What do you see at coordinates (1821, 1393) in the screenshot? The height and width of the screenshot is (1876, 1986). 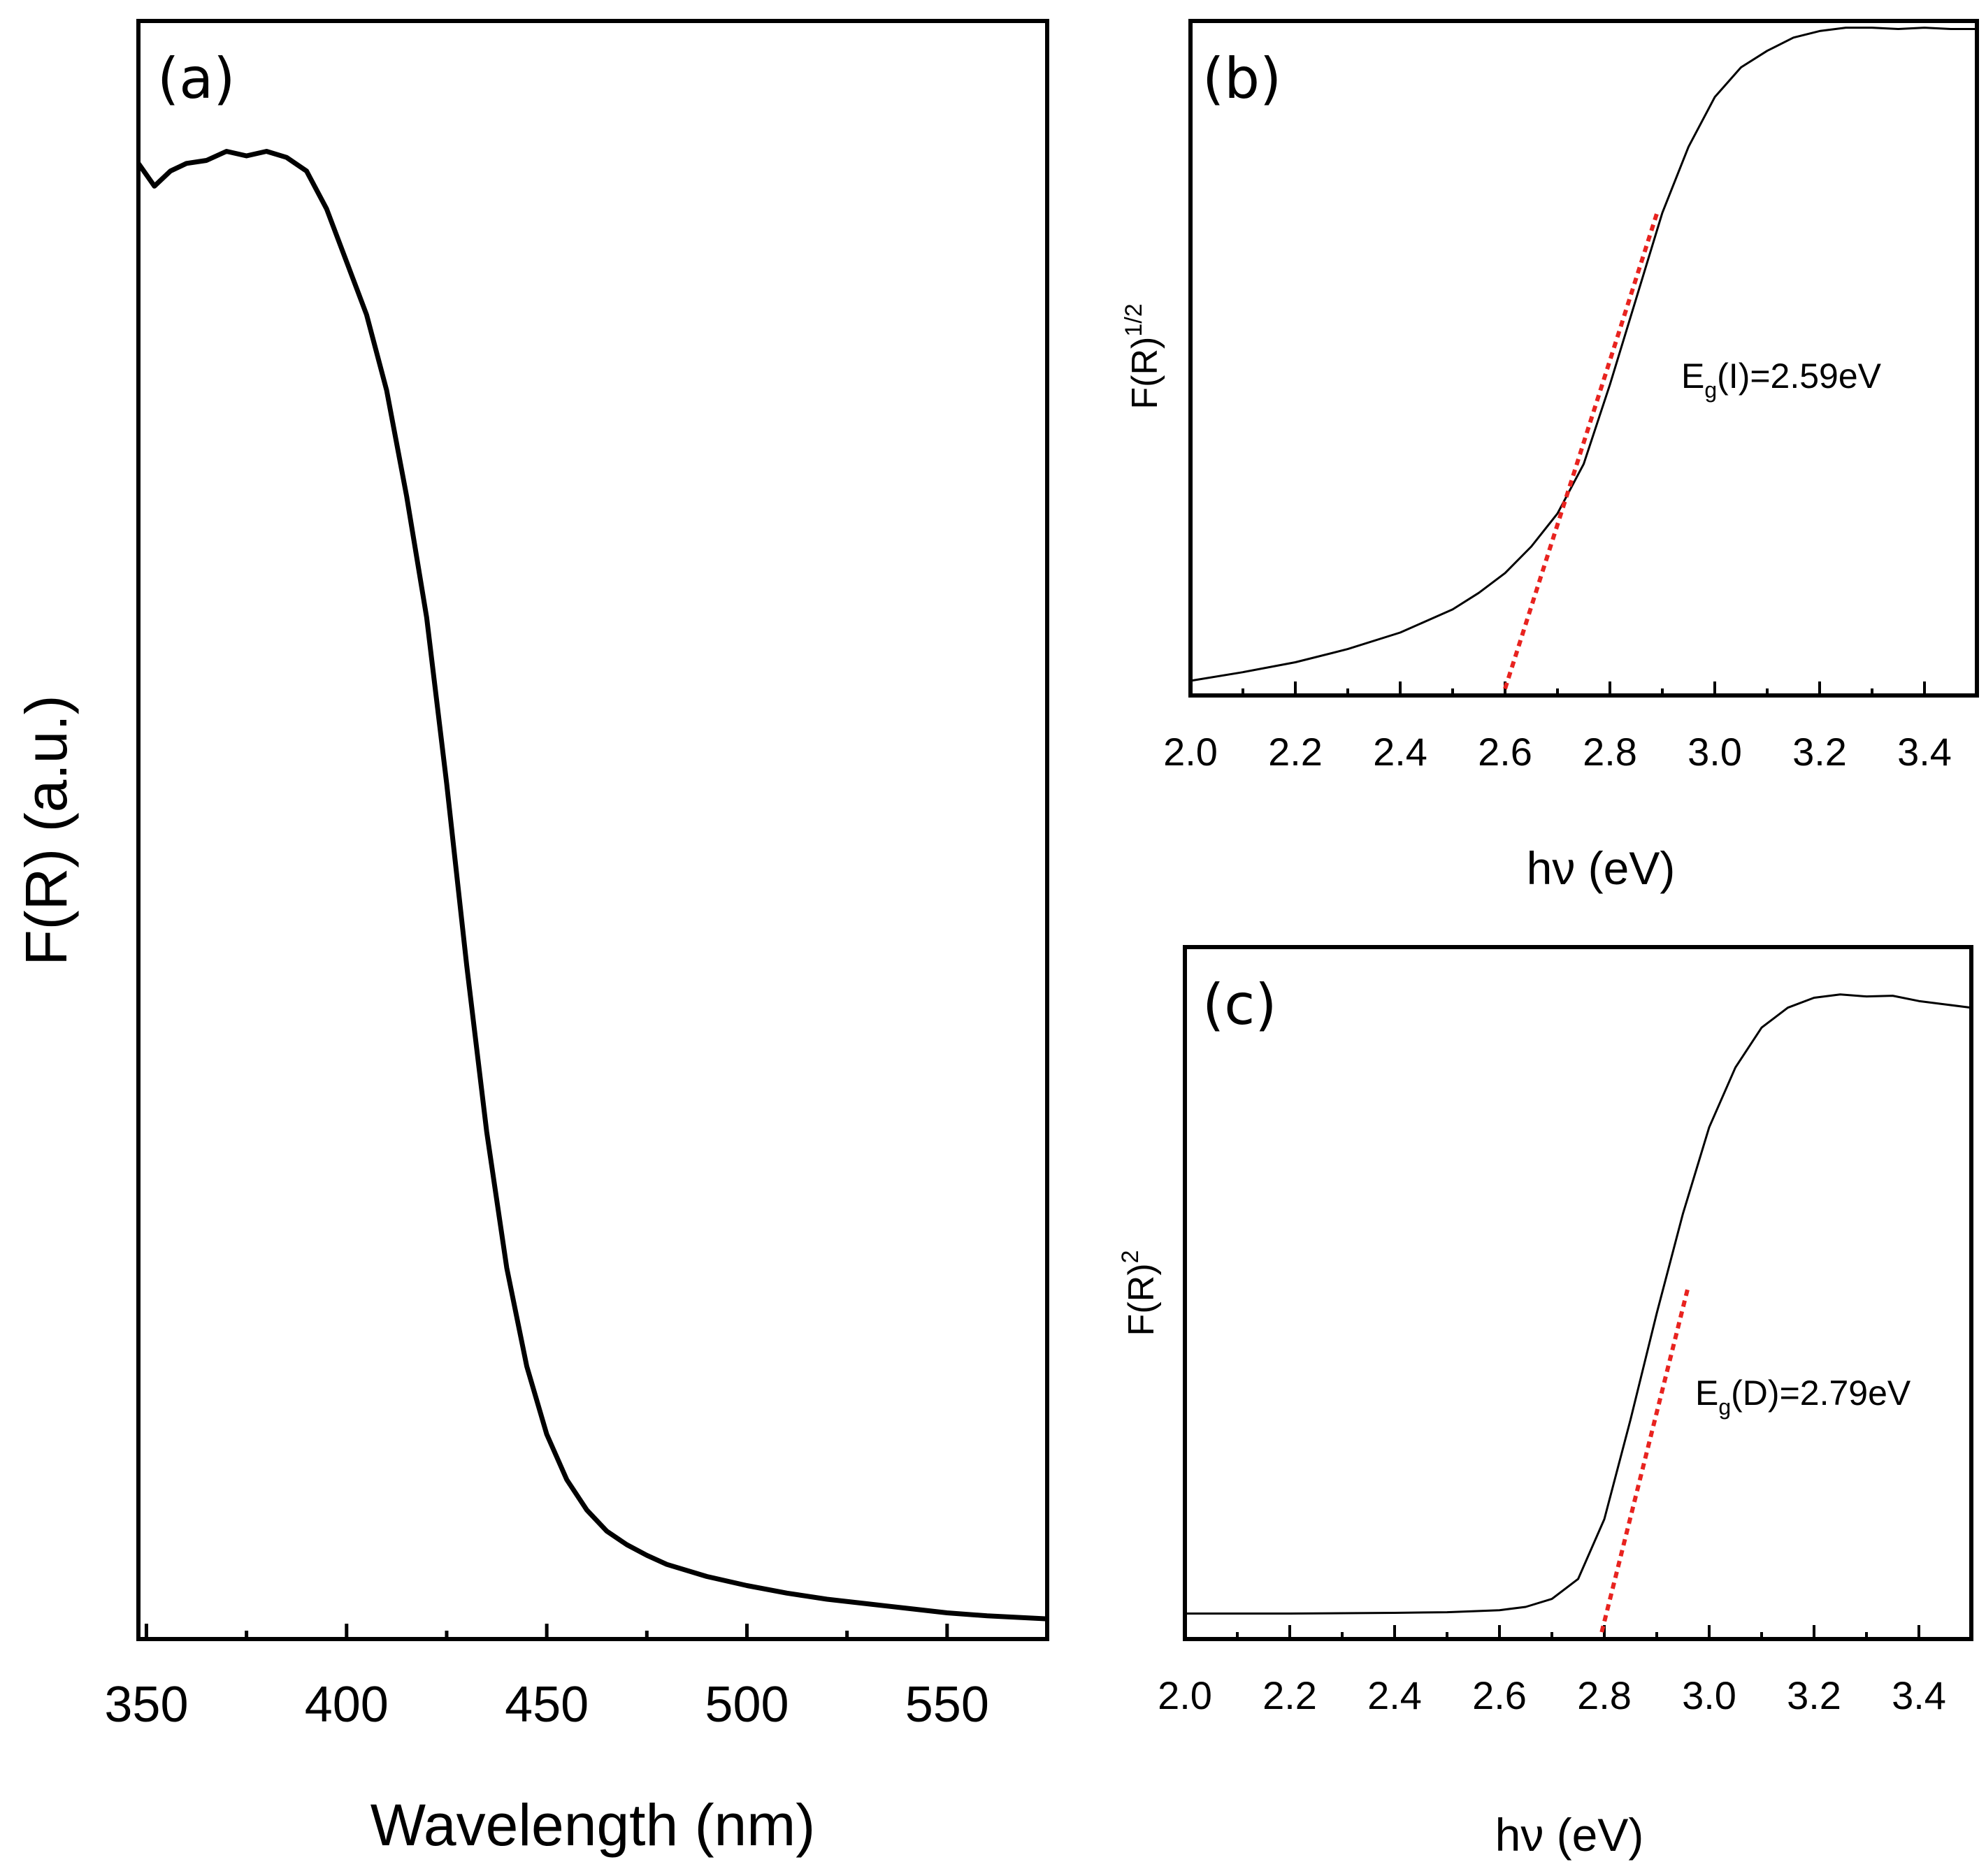 I see `bandgap-annotation-c-rest: (D)=2.79eV` at bounding box center [1821, 1393].